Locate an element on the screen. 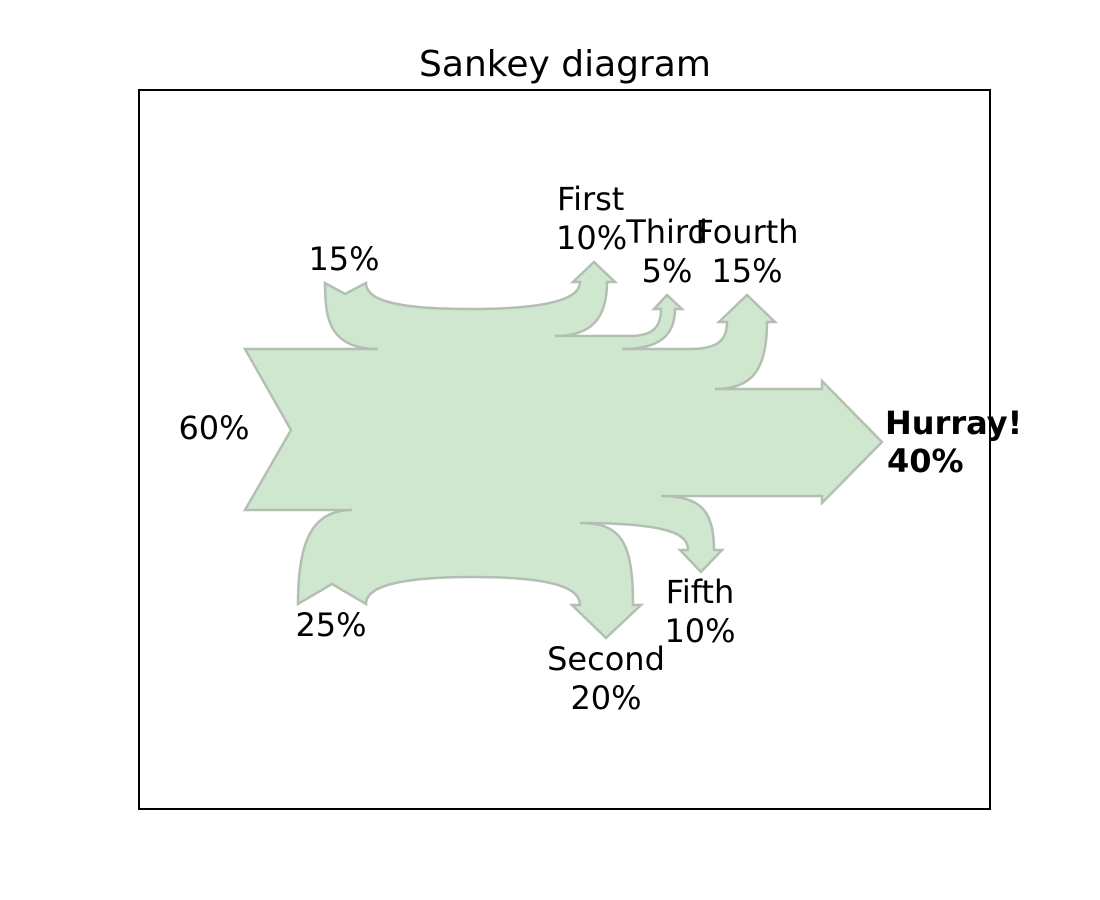  flow-name-label: First is located at coordinates (590, 199).